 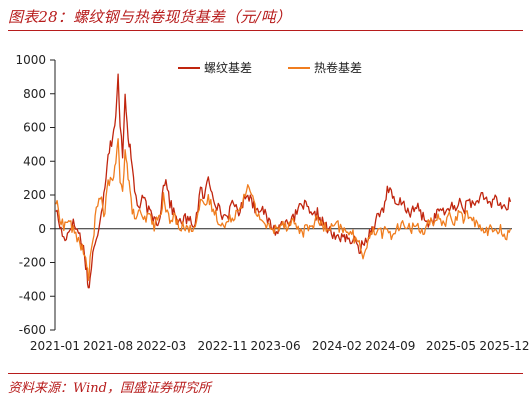 What do you see at coordinates (265, 30) in the screenshot?
I see `top-divider` at bounding box center [265, 30].